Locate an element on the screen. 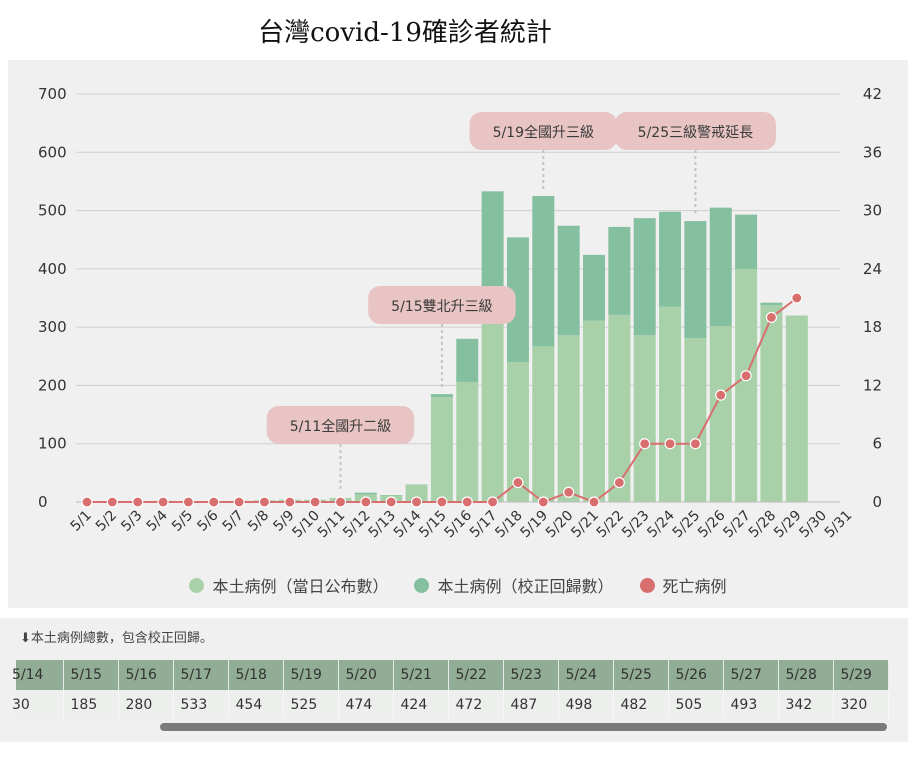 This screenshot has width=916, height=772. y-right-tick-label: 0 is located at coordinates (877, 502).